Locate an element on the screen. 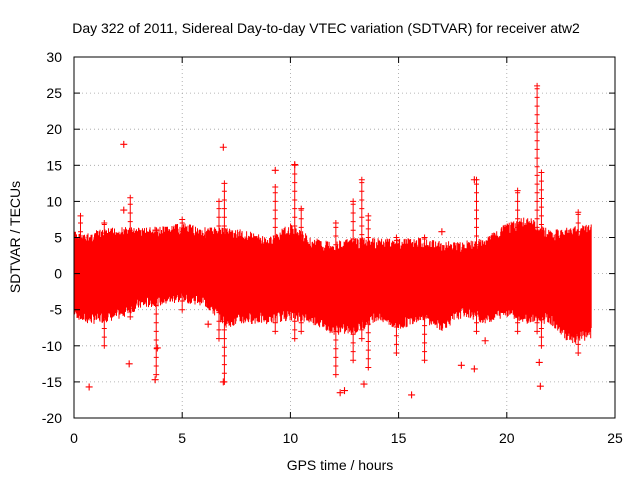  y-axis-label: SDTVAR / TECUs is located at coordinates (15, 237).